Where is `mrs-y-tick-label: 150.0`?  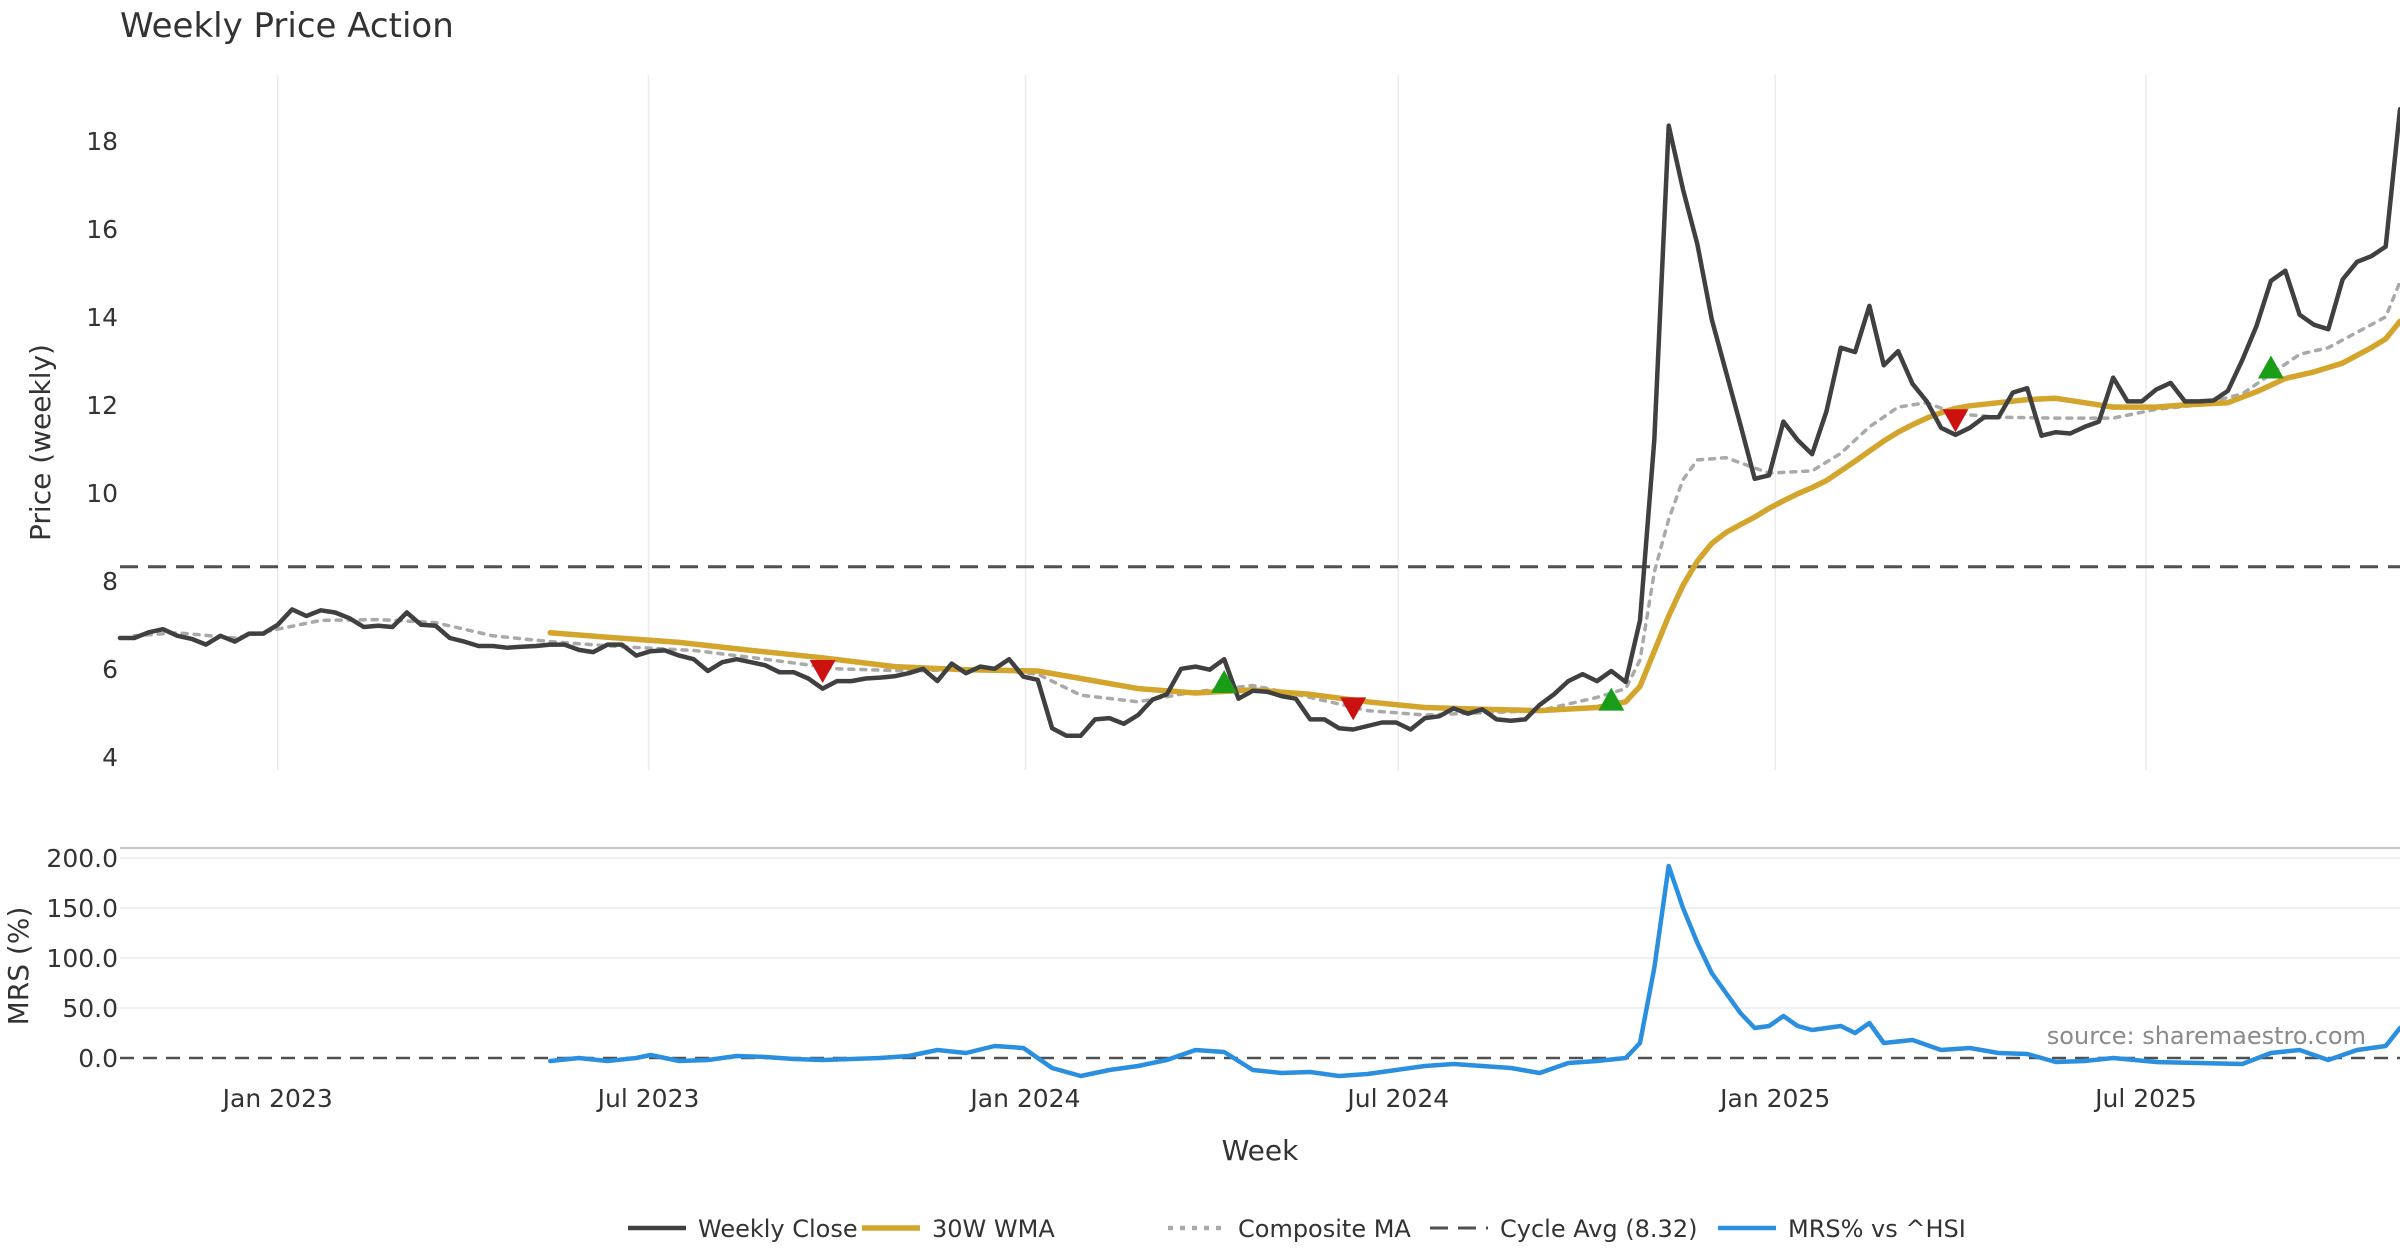 mrs-y-tick-label: 150.0 is located at coordinates (82, 908).